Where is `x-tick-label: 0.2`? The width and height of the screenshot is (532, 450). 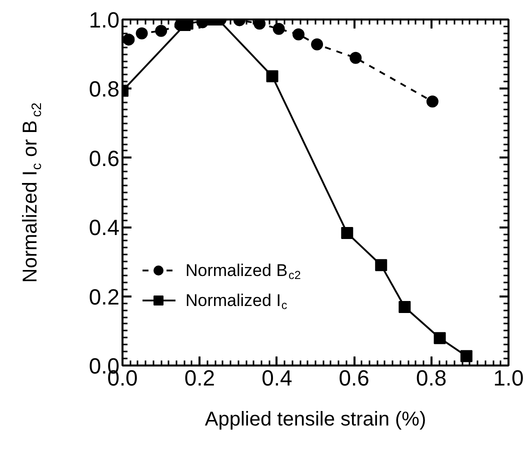 x-tick-label: 0.2 is located at coordinates (199, 378).